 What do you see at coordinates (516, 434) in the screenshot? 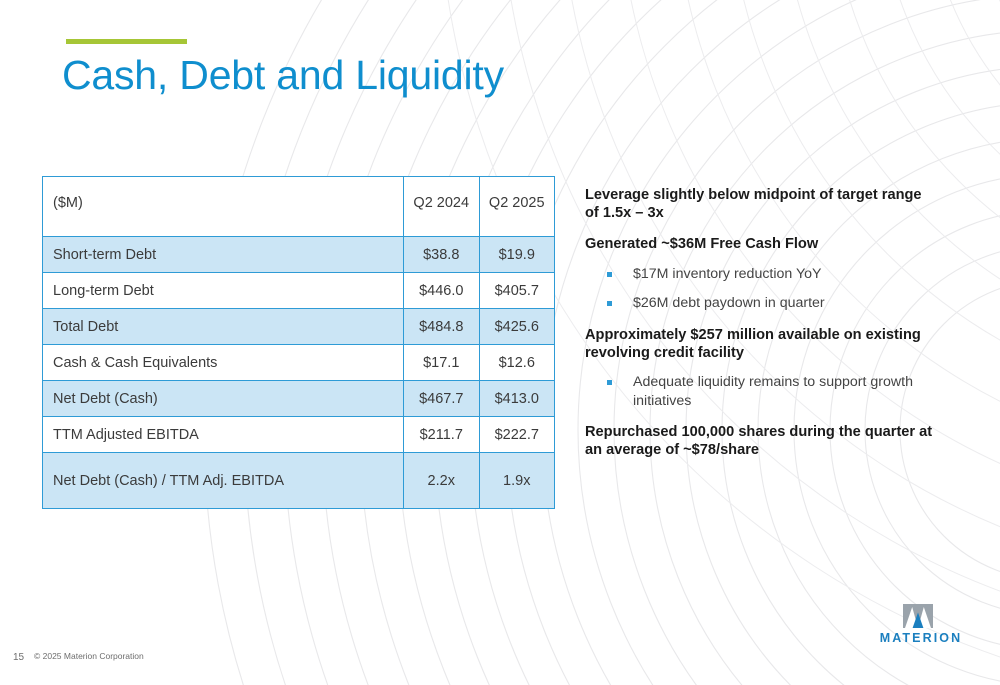
I see `cell-q2-2025: $222.7` at bounding box center [516, 434].